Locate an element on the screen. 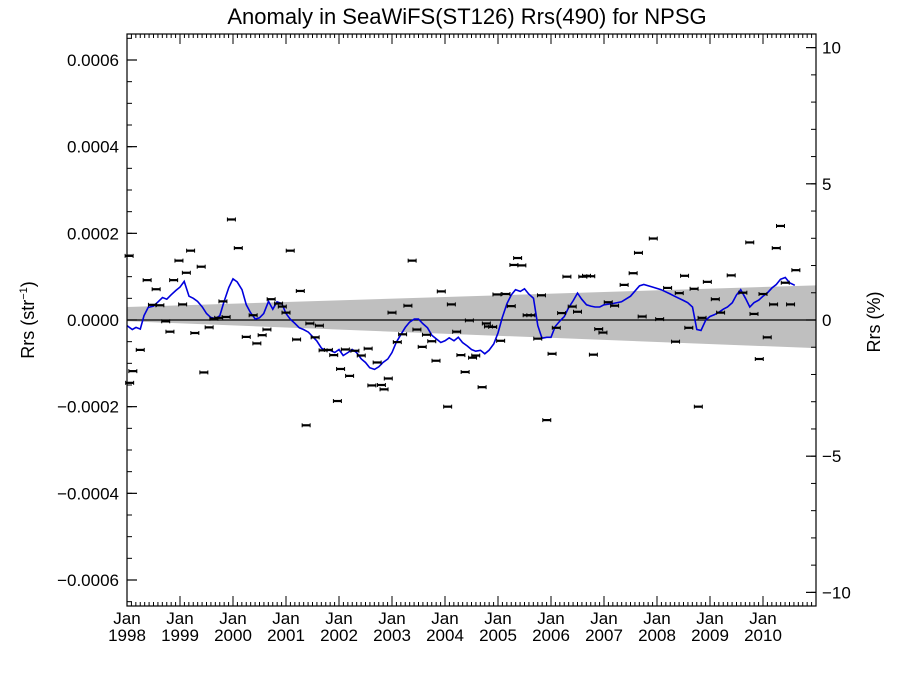  right-axis: 10 5 0 −5 −10 is located at coordinates (828, 320).